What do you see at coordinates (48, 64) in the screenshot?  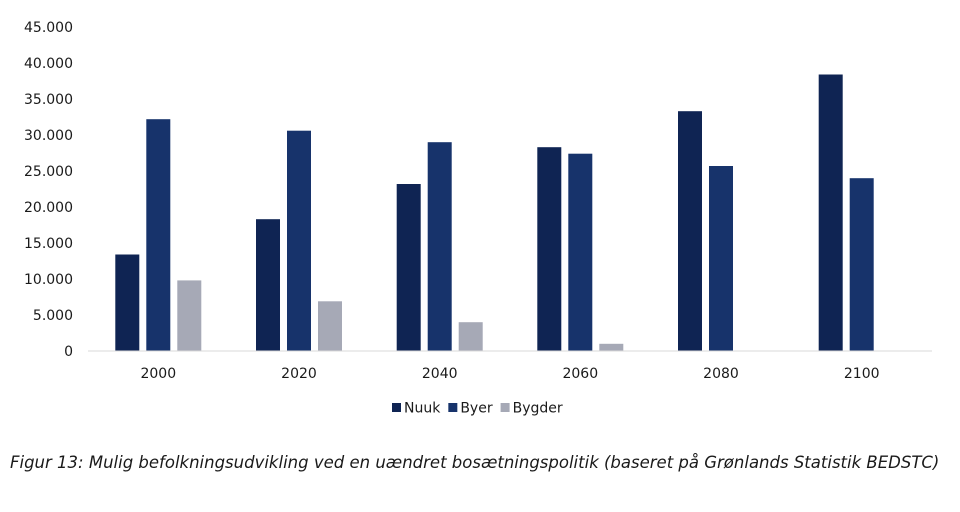 I see `y-tick-label: 40.000` at bounding box center [48, 64].